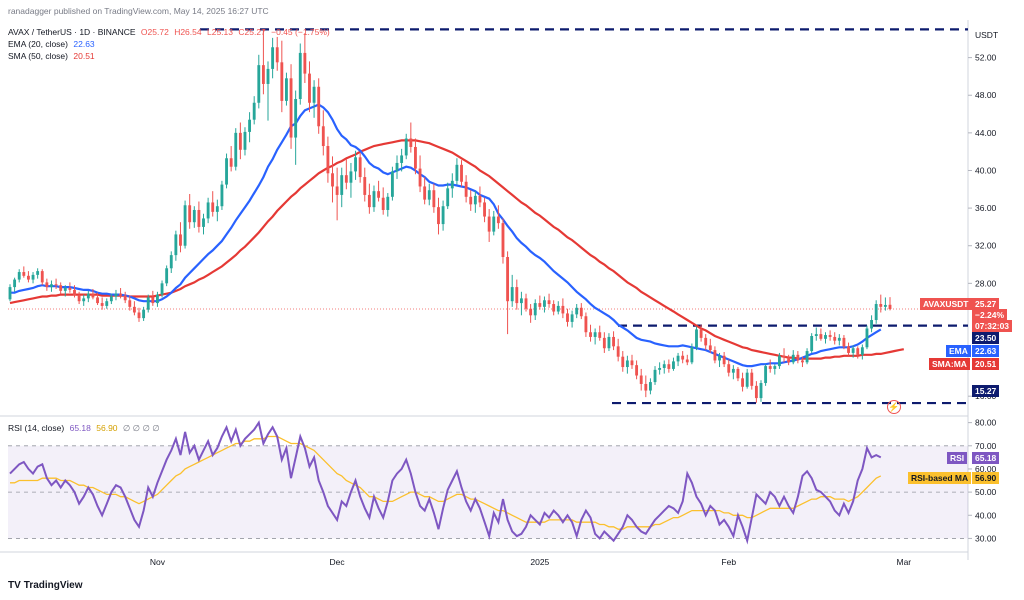 This screenshot has height=600, width=1024. What do you see at coordinates (188, 32) in the screenshot?
I see `high-value: H26.54` at bounding box center [188, 32].